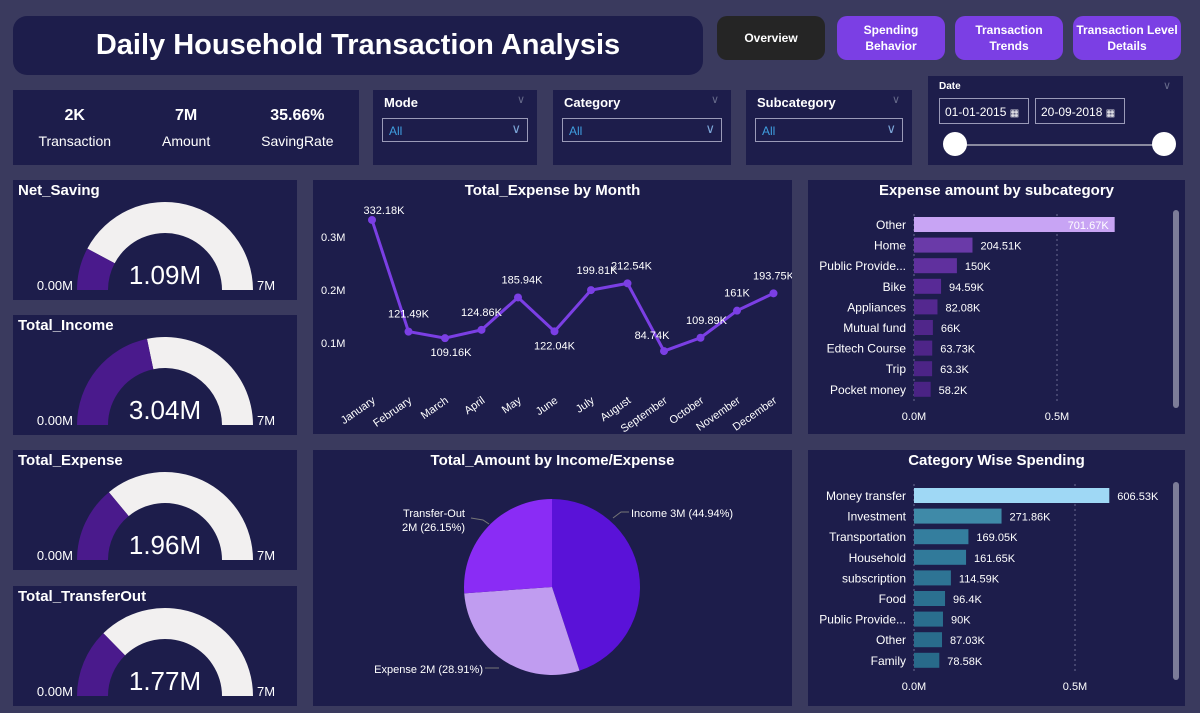 Image resolution: width=1200 pixels, height=713 pixels. Describe the element at coordinates (508, 546) in the screenshot. I see `pie-slice-transfer-out` at that location.